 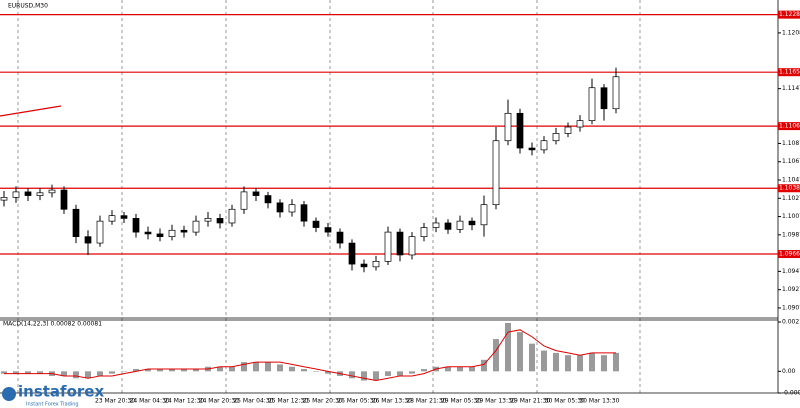 What do you see at coordinates (791, 216) in the screenshot?
I see `y-tick-label: 1.1007` at bounding box center [791, 216].